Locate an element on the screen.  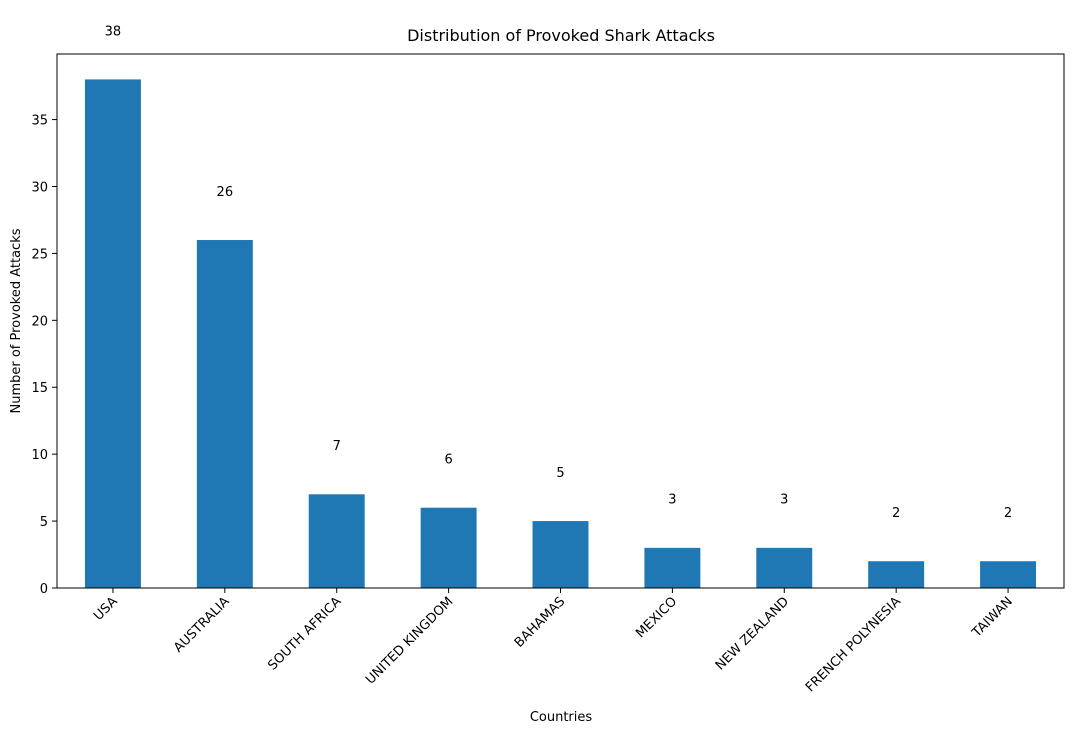
data-label: 5 is located at coordinates (560, 473).